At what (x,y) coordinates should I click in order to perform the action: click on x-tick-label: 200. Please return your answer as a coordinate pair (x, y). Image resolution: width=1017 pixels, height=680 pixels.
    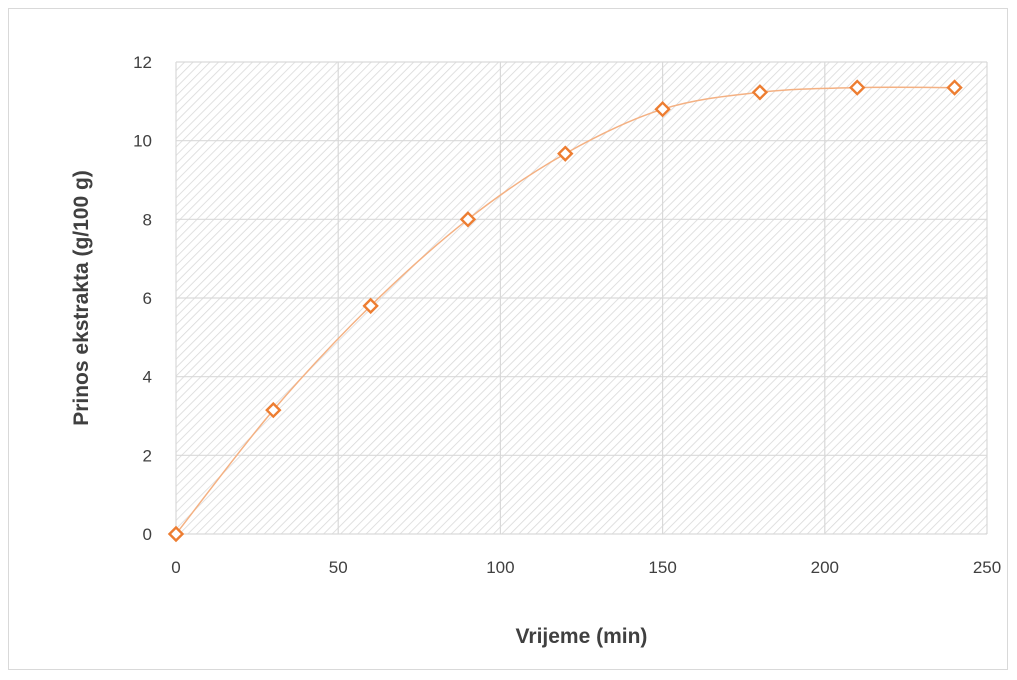
    Looking at the image, I should click on (825, 567).